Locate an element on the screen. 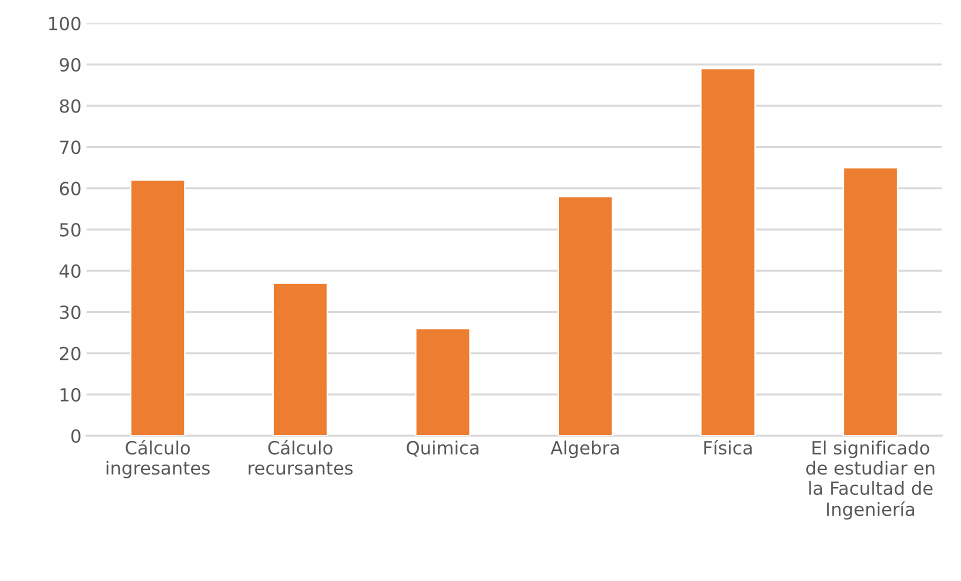 This screenshot has width=961, height=581. y-tick-label: 40 is located at coordinates (70, 271).